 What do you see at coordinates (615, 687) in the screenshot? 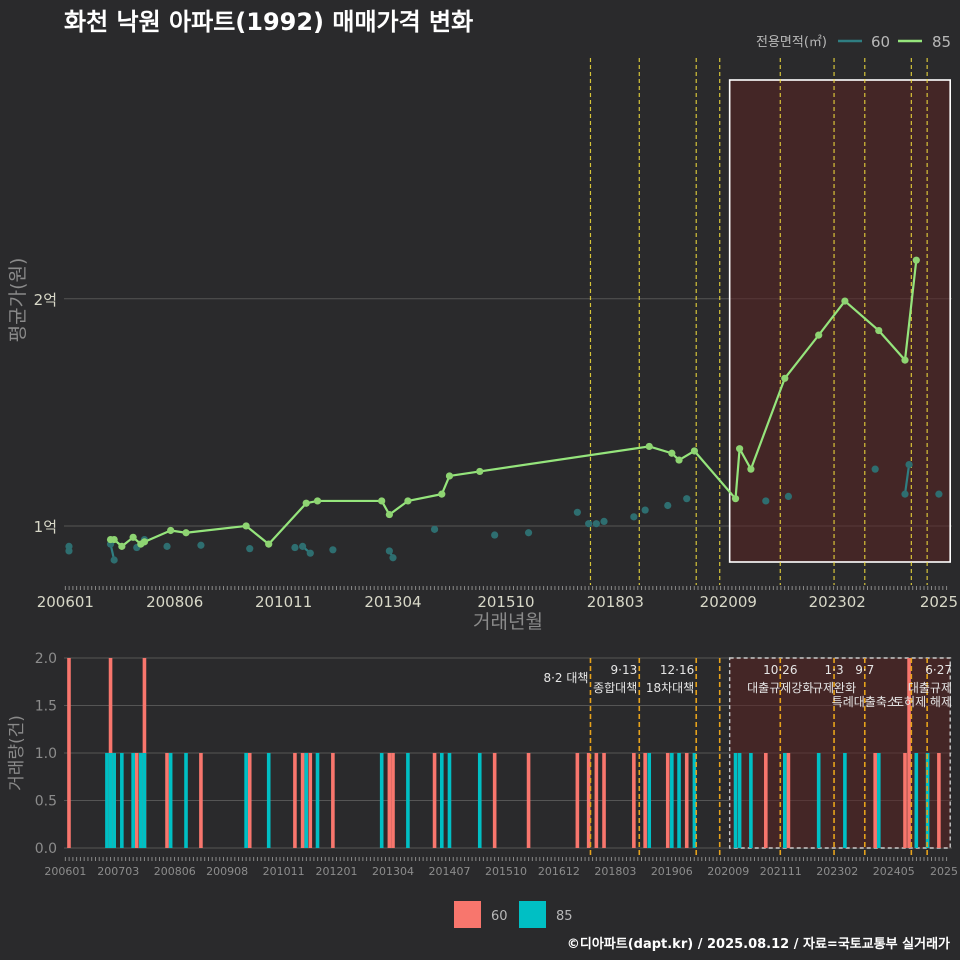
I see `event-name-label: 종합대책` at bounding box center [615, 687].